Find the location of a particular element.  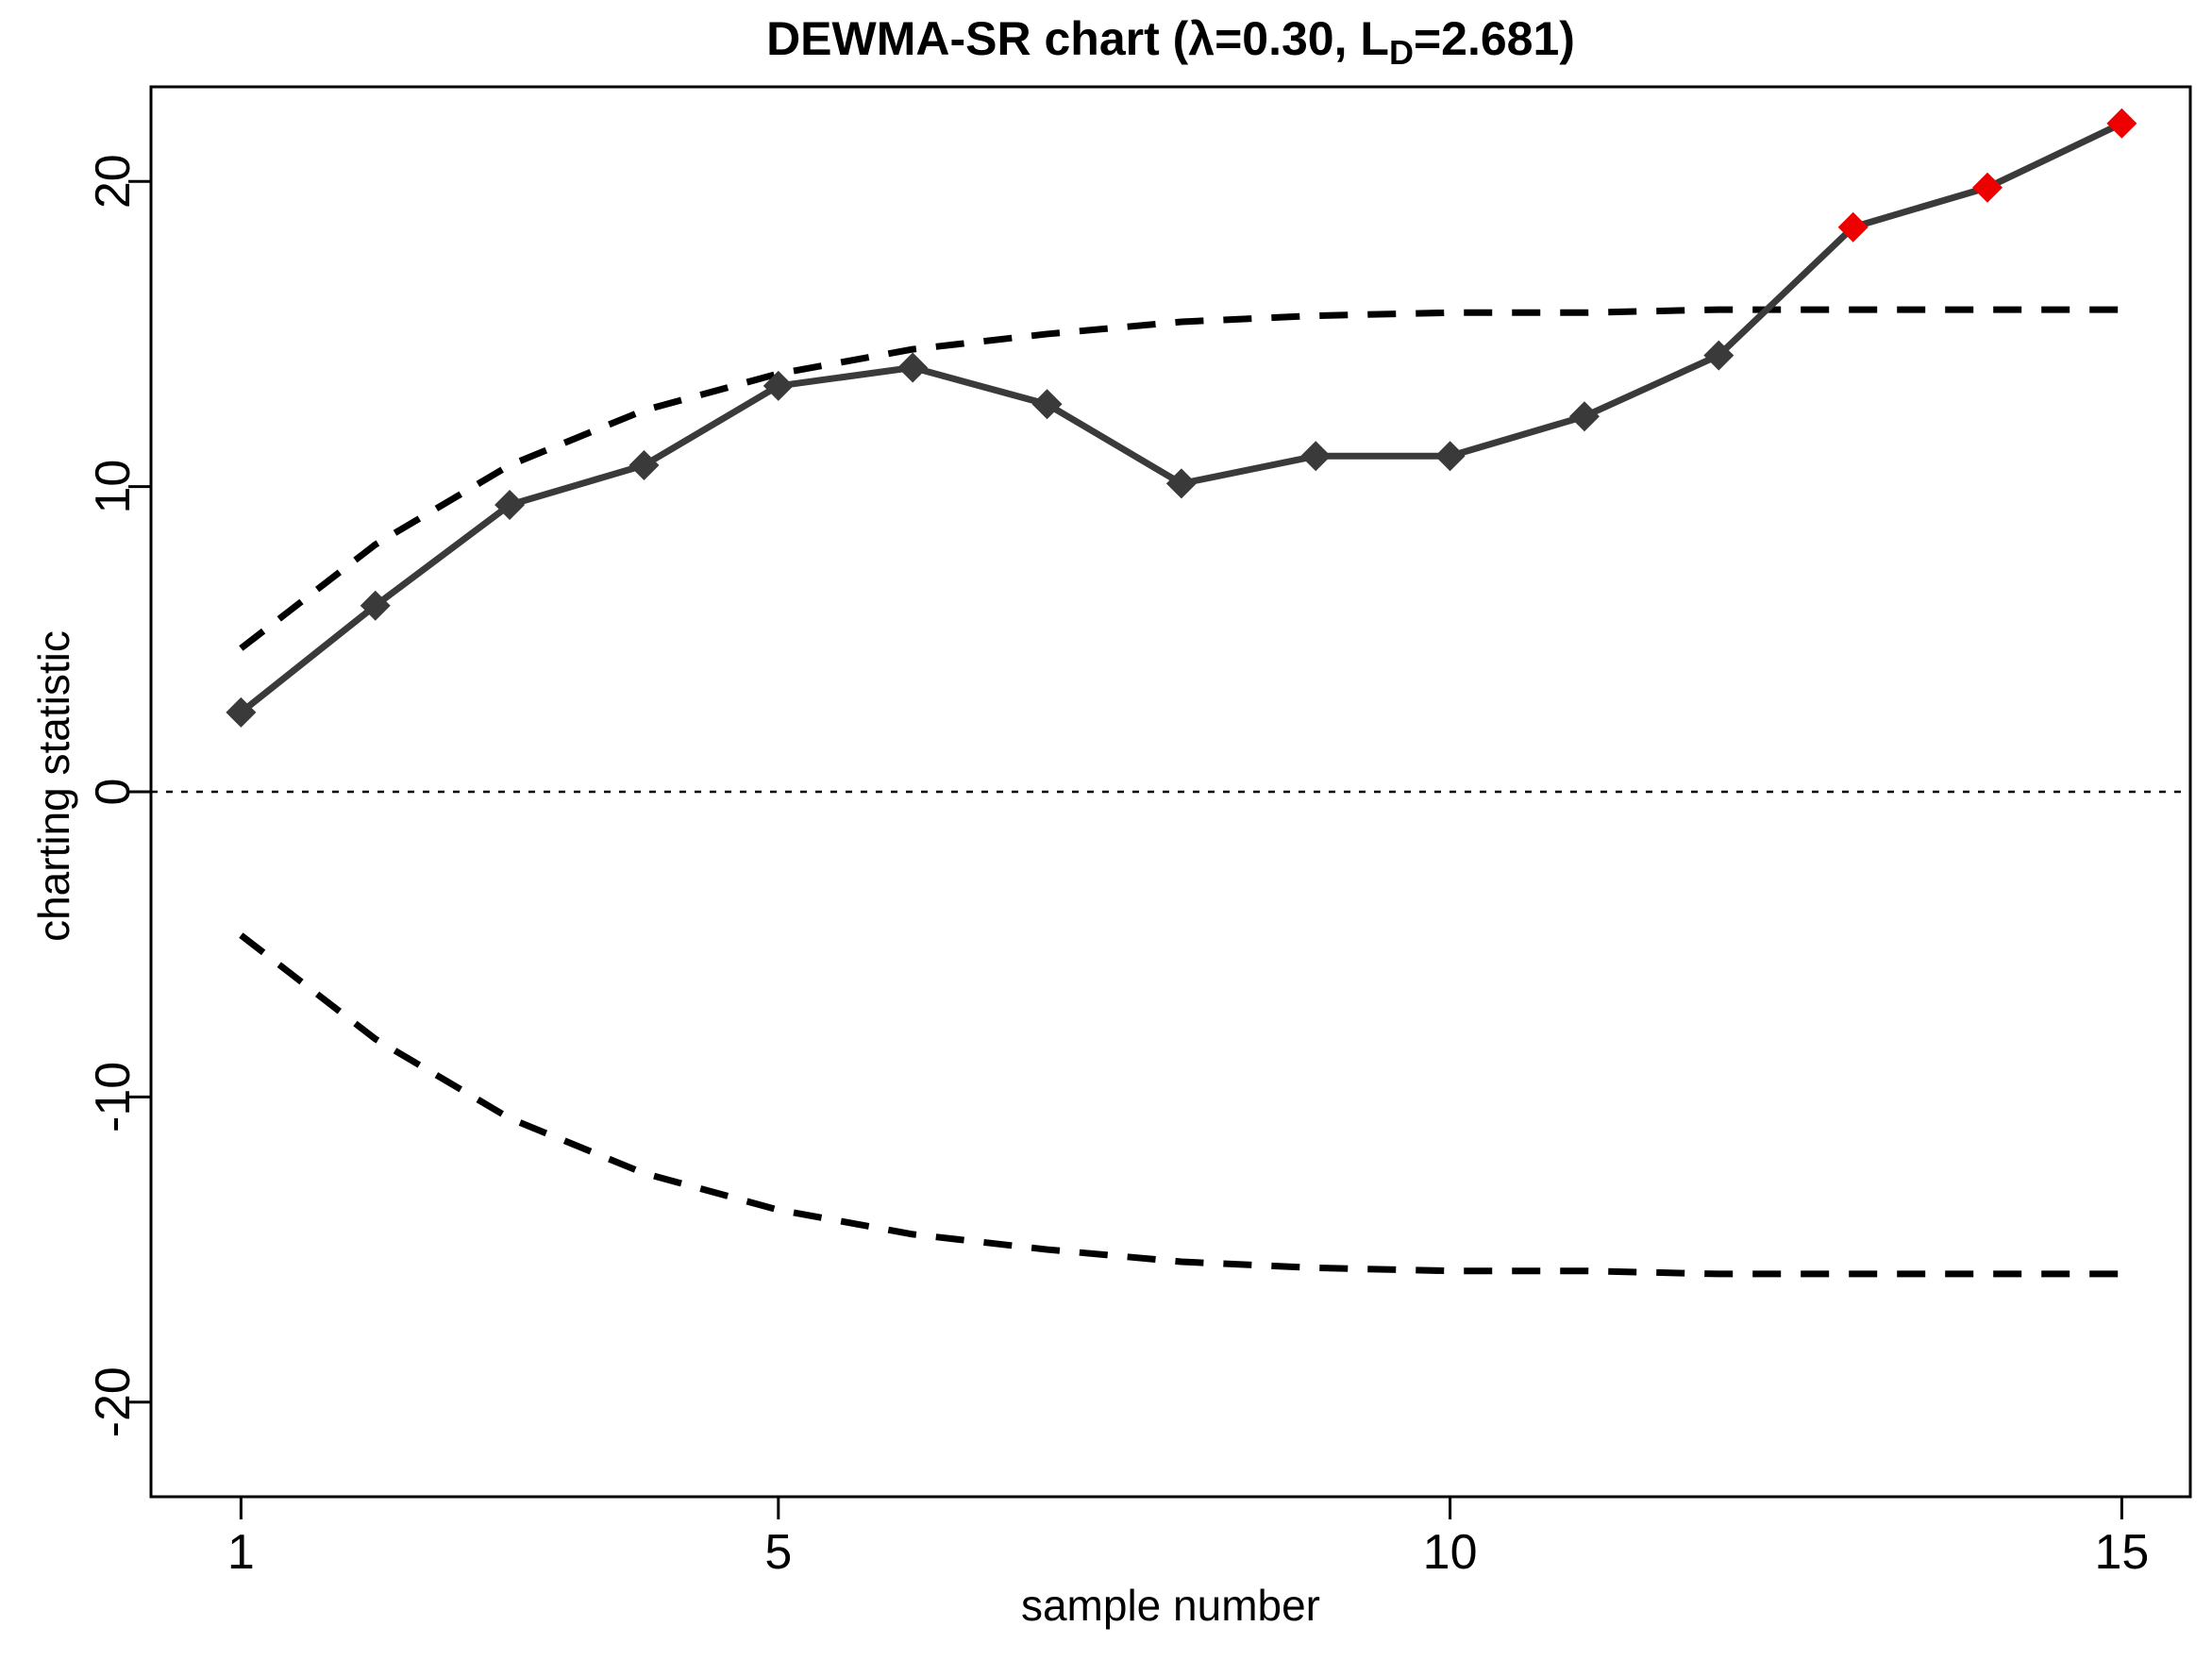

x-tick-label: 1 is located at coordinates (241, 1552).